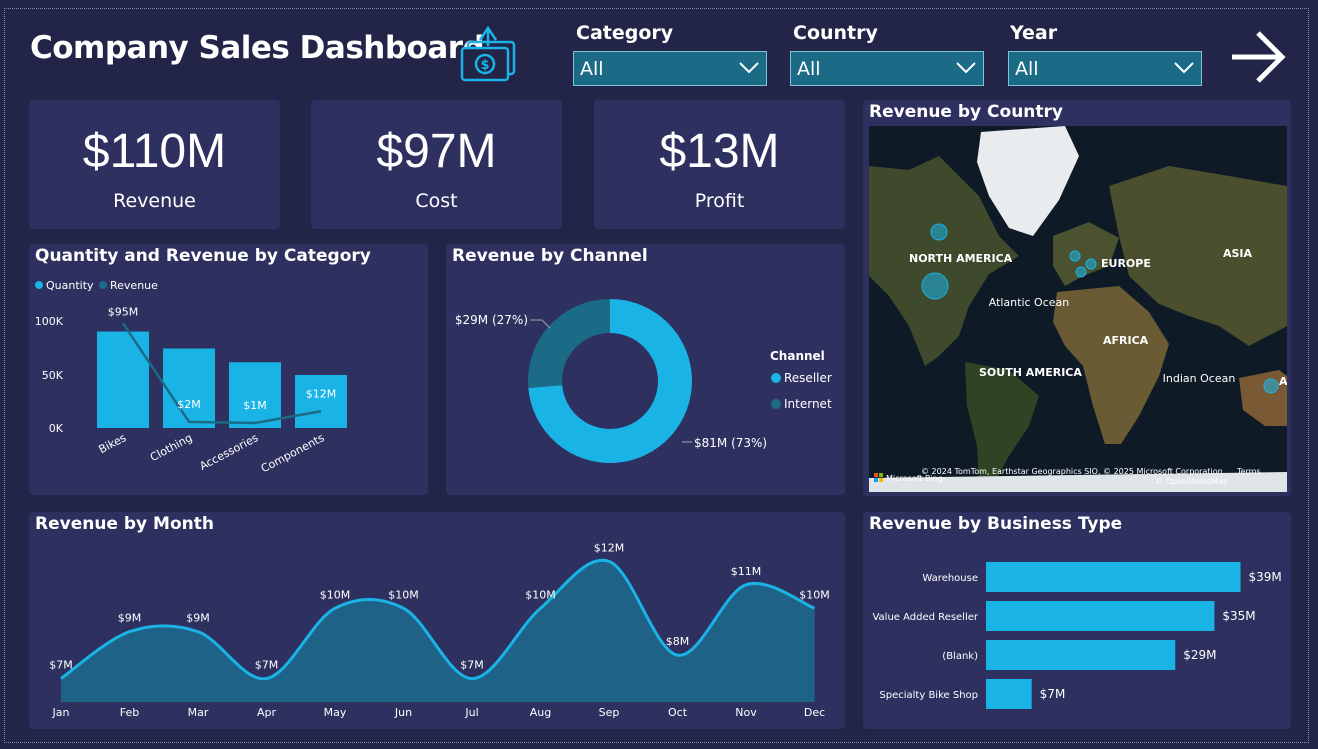 The image size is (1318, 749). What do you see at coordinates (321, 401) in the screenshot?
I see `bar-quantity-components` at bounding box center [321, 401].